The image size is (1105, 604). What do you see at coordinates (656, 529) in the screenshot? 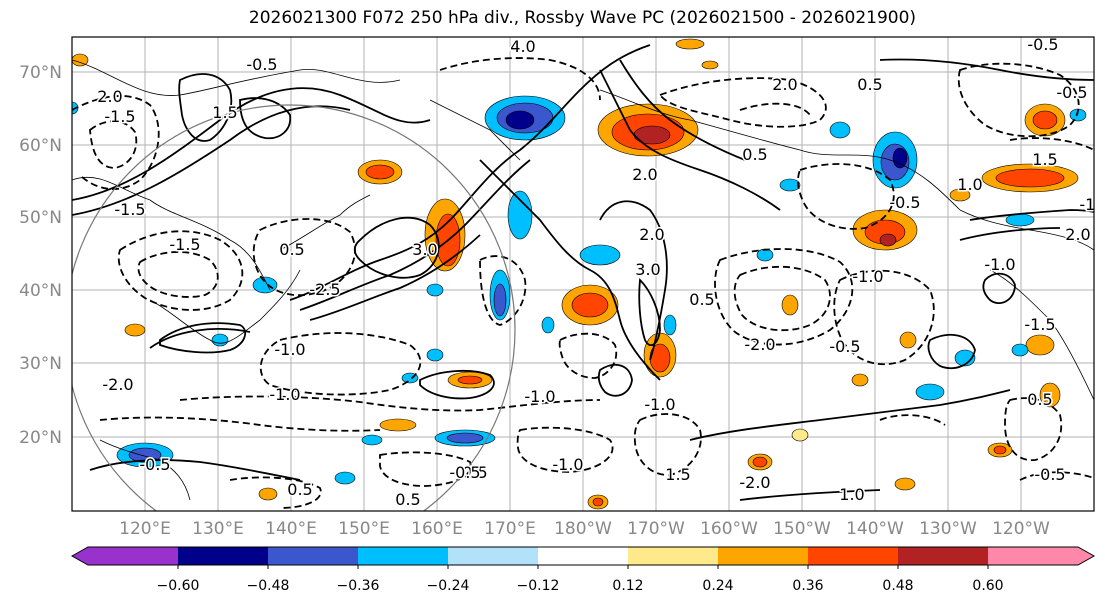
I see `lon-label: 170°W` at bounding box center [656, 529].